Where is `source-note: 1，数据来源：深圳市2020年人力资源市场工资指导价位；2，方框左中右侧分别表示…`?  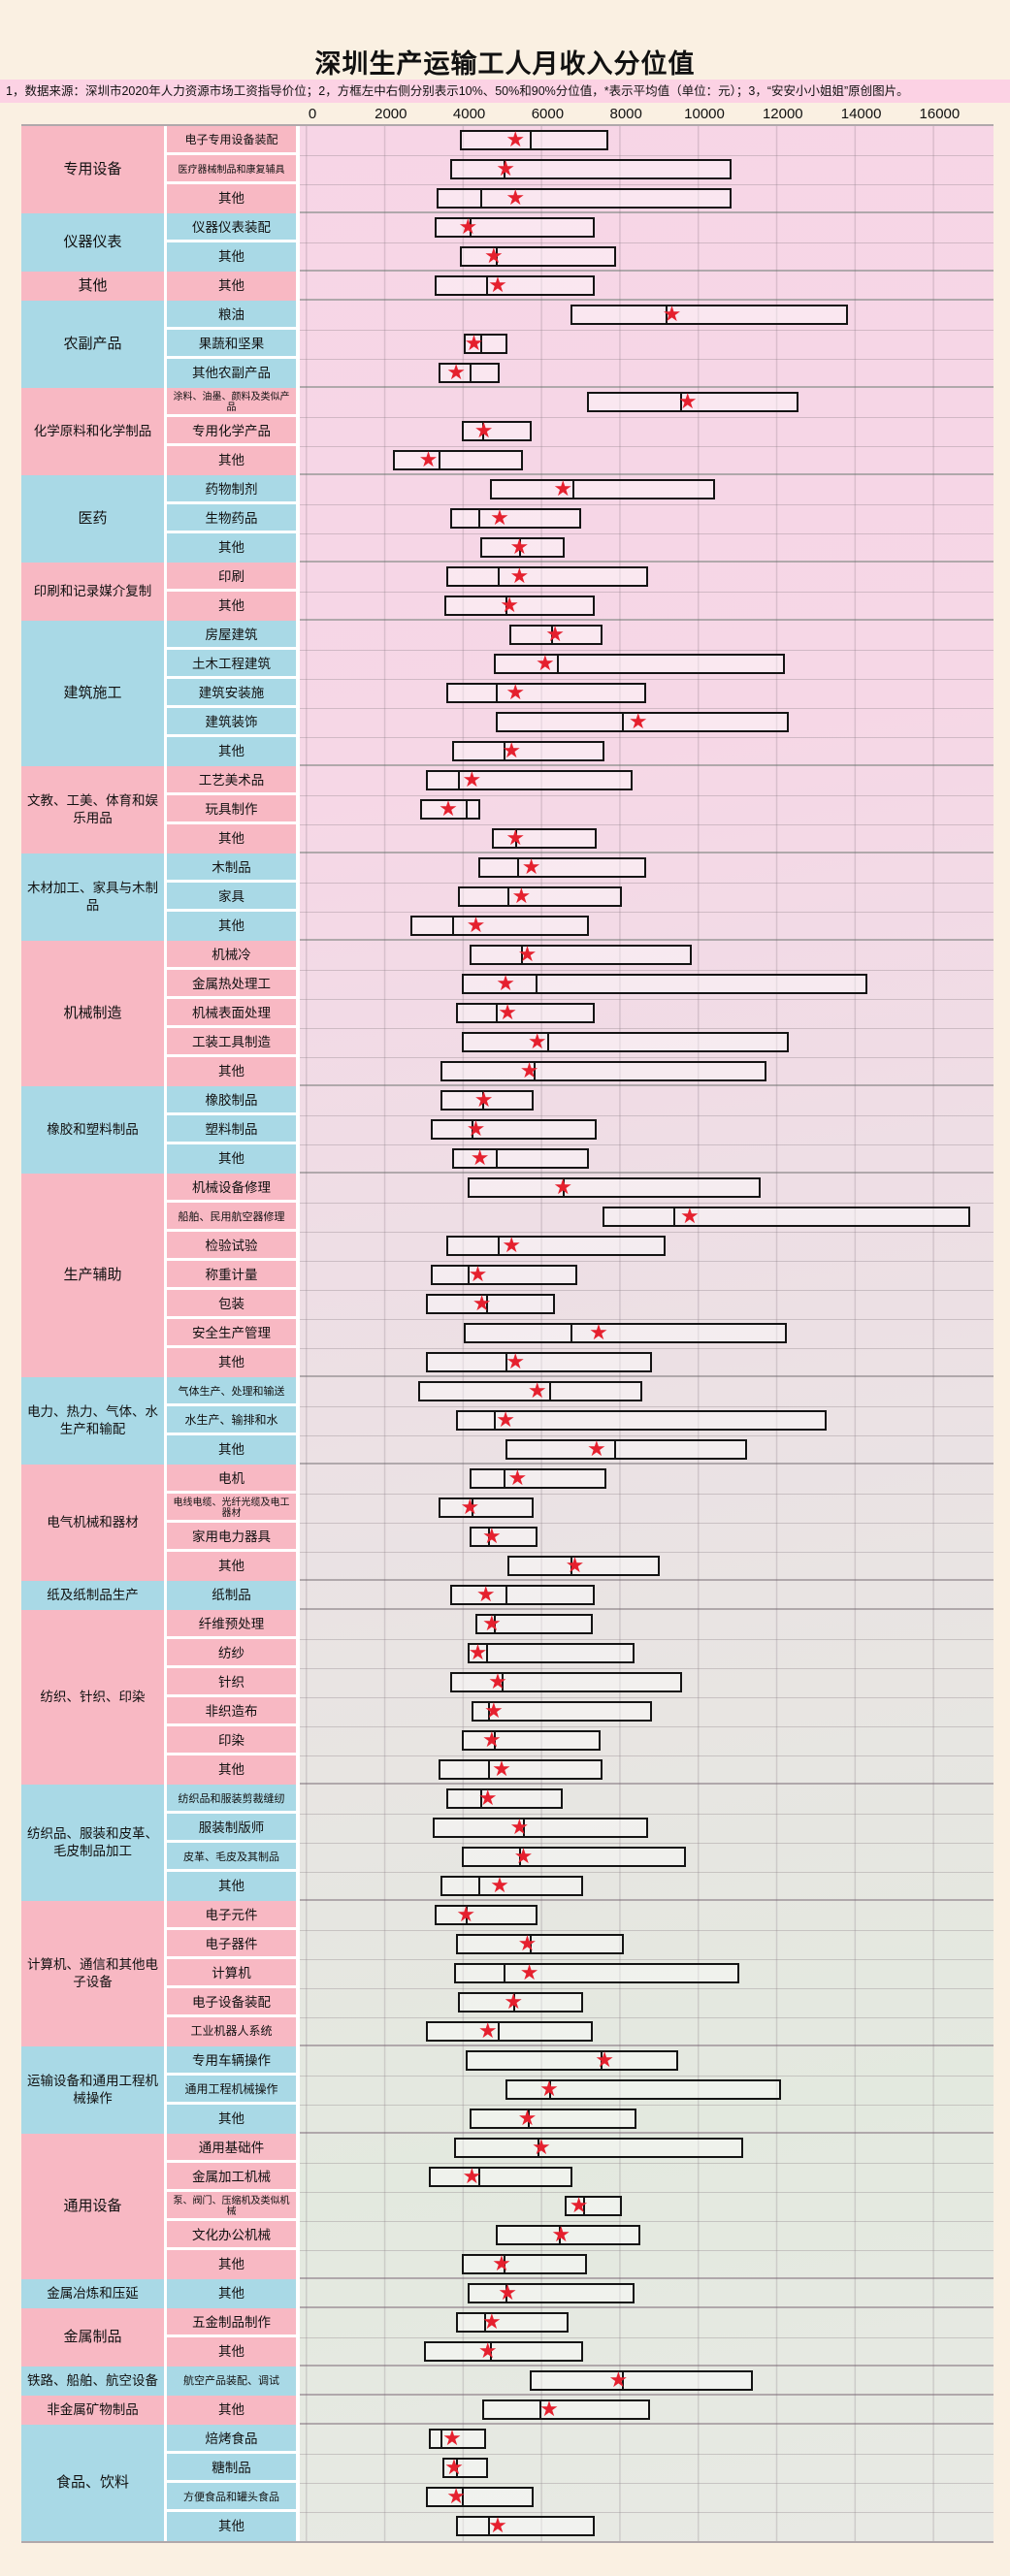 source-note: 1，数据来源：深圳市2020年人力资源市场工资指导价位；2，方框左中右侧分别表示… is located at coordinates (505, 91).